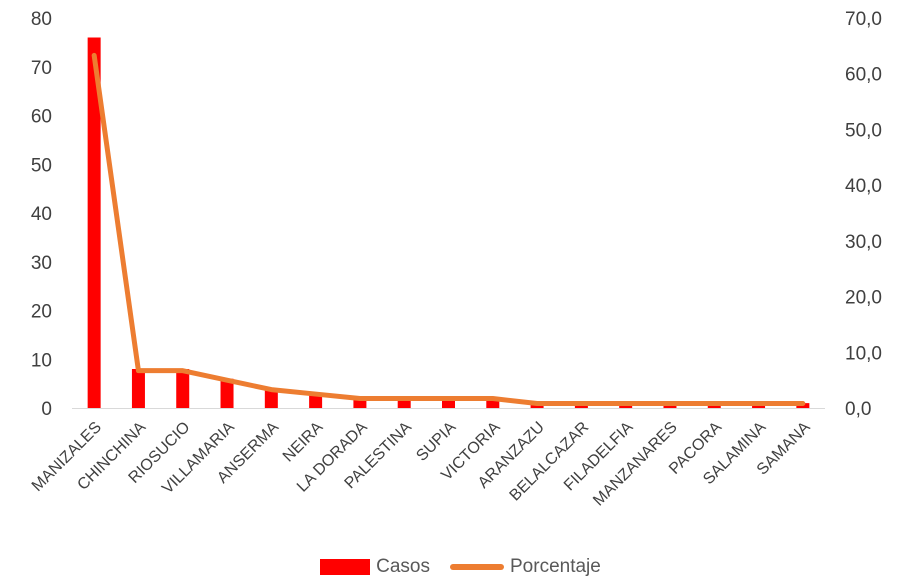 The image size is (921, 588). What do you see at coordinates (375, 567) in the screenshot?
I see `legend-item-casos: Casos` at bounding box center [375, 567].